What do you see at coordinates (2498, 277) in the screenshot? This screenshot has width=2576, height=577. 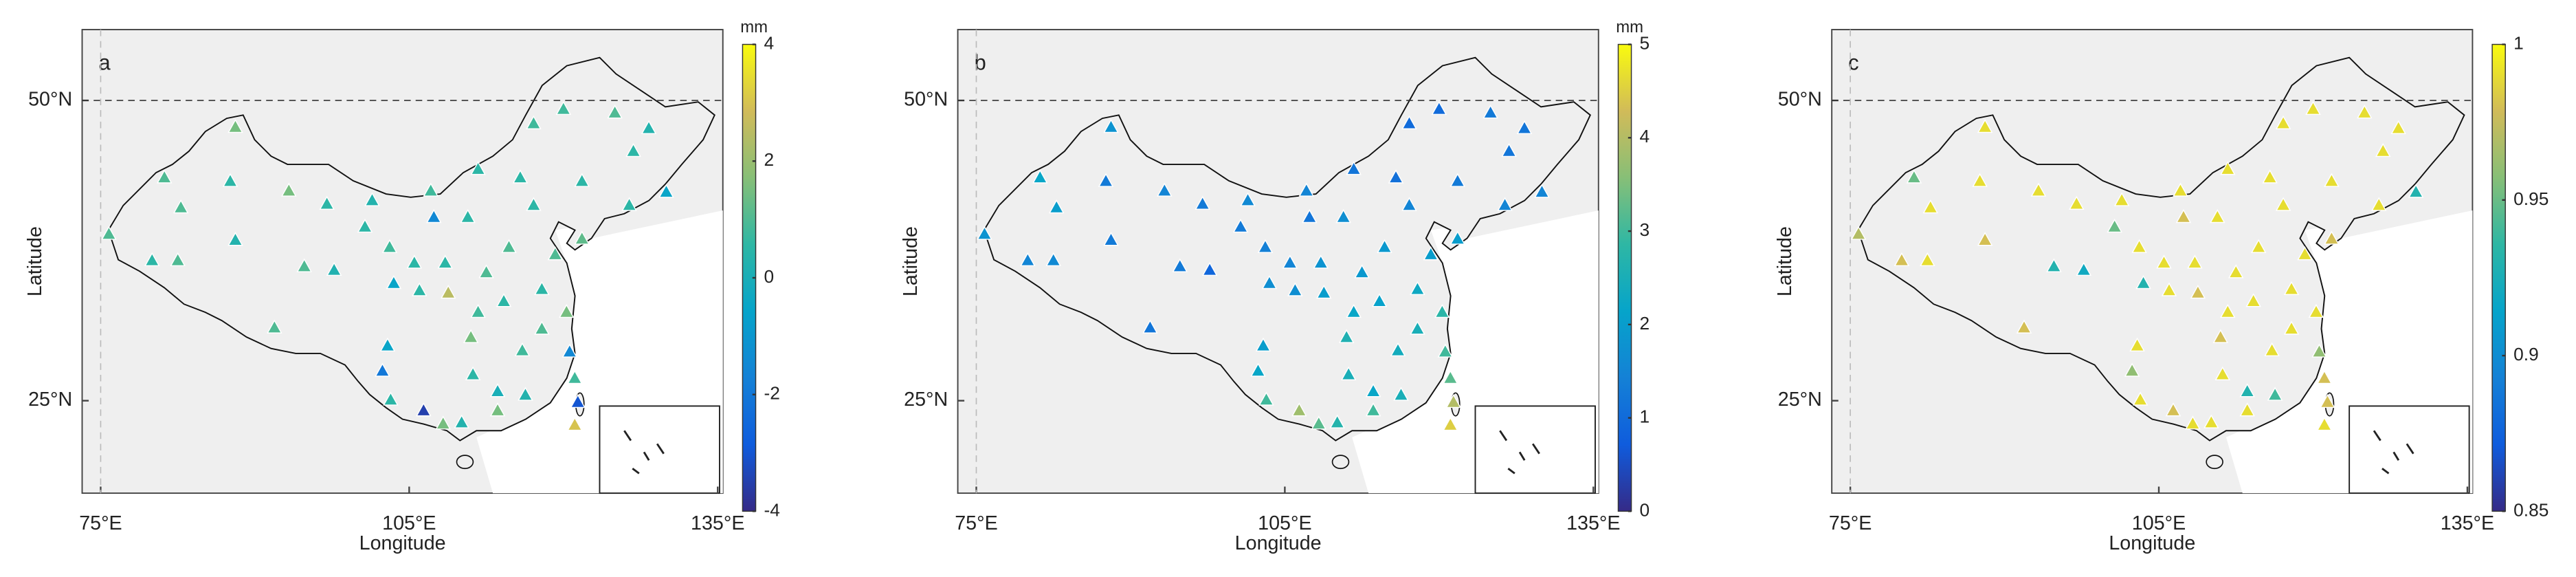 I see `colorbar` at bounding box center [2498, 277].